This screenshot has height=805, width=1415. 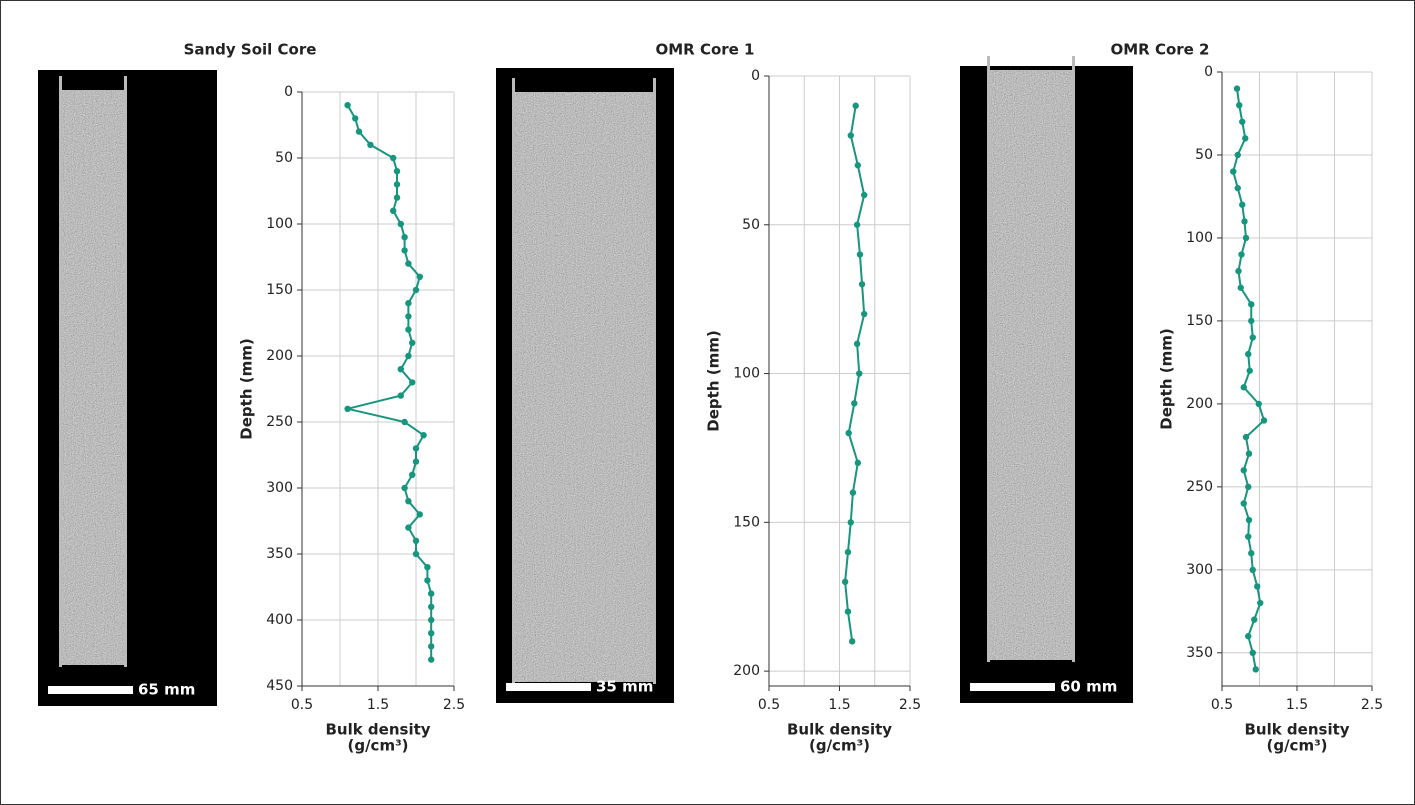 I want to click on x-tick-label: 1.5, so click(x=378, y=705).